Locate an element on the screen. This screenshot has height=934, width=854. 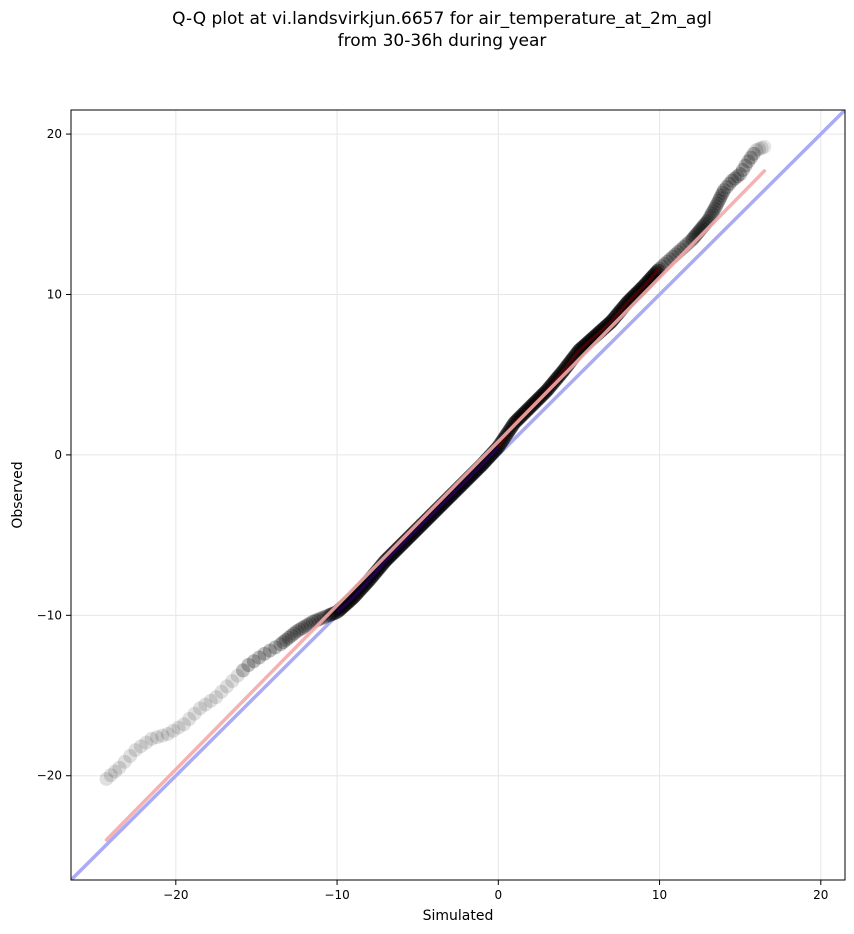
y-tick-label-1: −10 is located at coordinates (49, 615).